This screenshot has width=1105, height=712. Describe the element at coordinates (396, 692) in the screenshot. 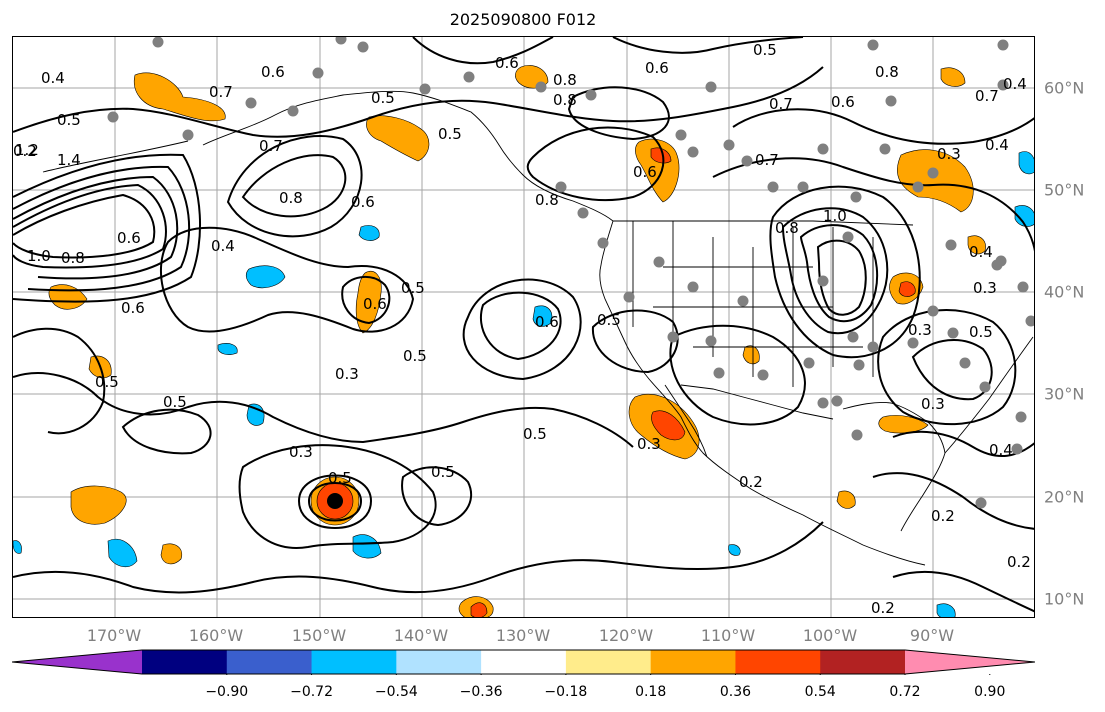

I see `colorbar-tick-label: −0.54` at that location.